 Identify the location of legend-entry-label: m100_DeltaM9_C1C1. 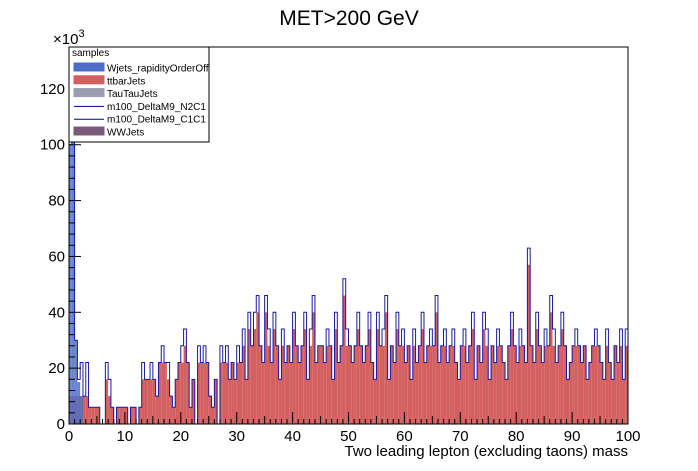
(156, 120).